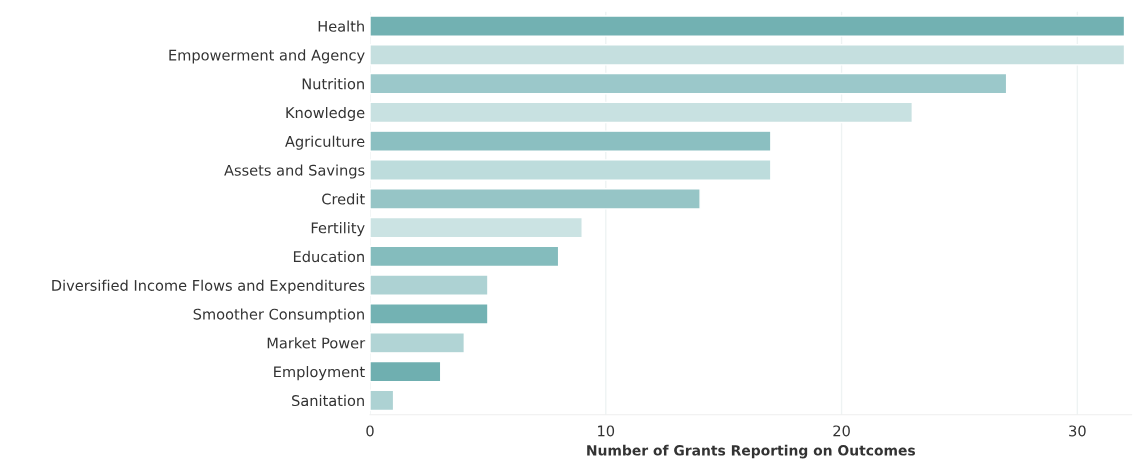 This screenshot has height=466, width=1135. I want to click on x-tick-label: 10, so click(606, 431).